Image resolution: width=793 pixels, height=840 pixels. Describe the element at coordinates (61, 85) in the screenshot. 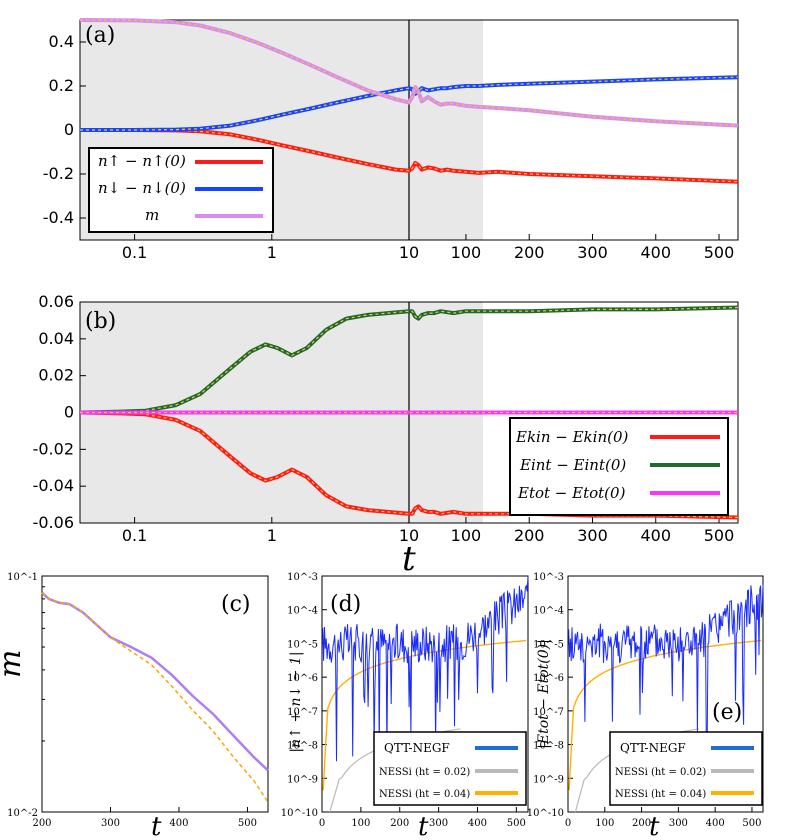

I see `y-tick-label: 0.2` at that location.